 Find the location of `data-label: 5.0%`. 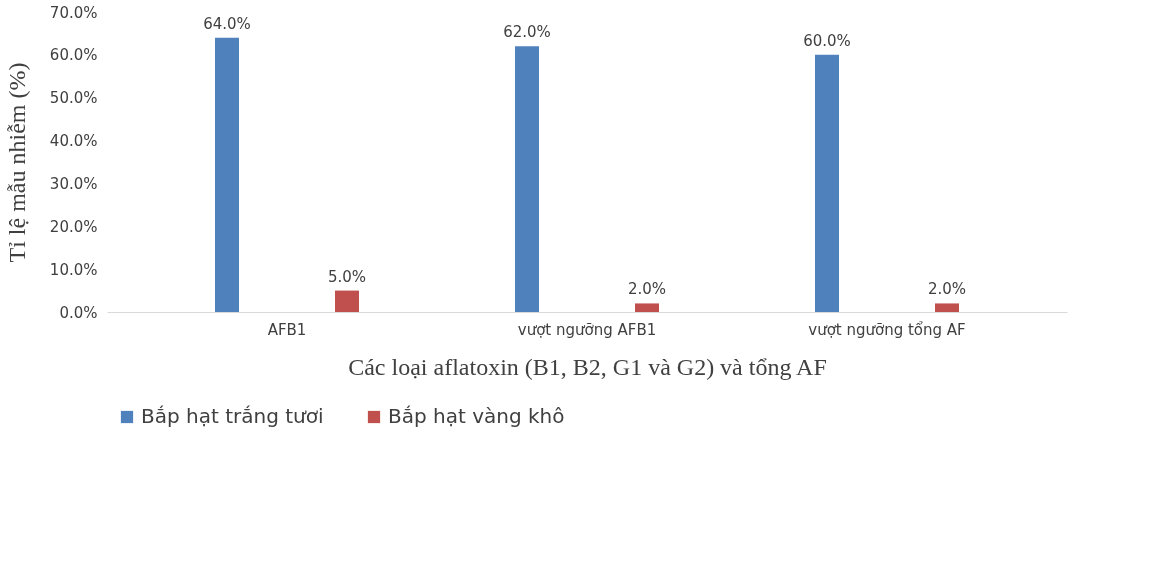

data-label: 5.0% is located at coordinates (347, 276).